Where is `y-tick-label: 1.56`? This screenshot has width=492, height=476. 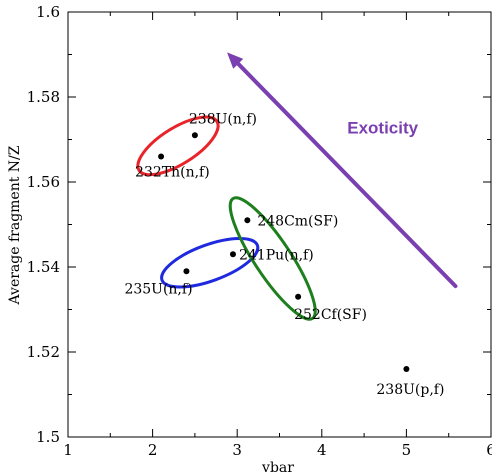 y-tick-label: 1.56 is located at coordinates (43, 182).